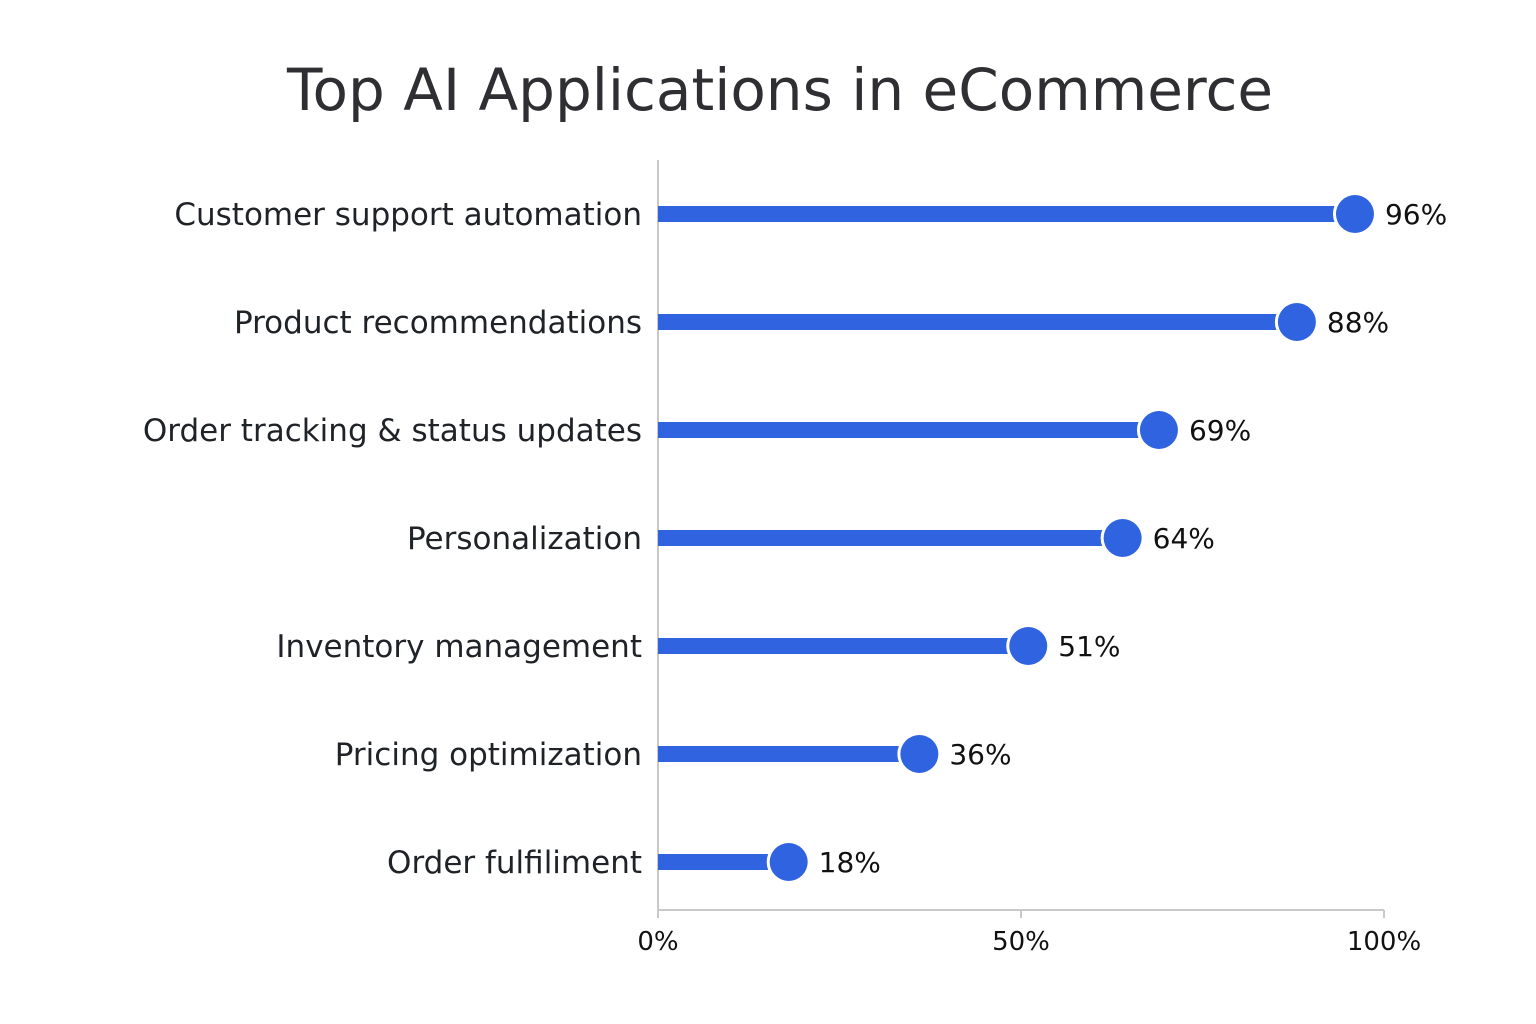  What do you see at coordinates (657, 942) in the screenshot?
I see `x-tick-label: 0%` at bounding box center [657, 942].